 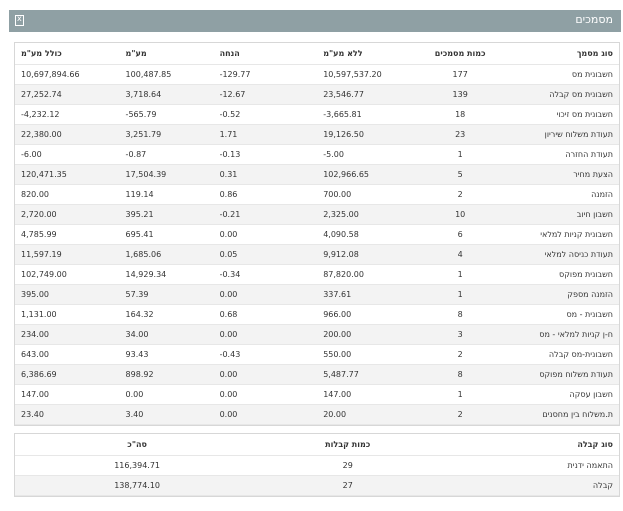 I want to click on table-cell: 0.21-, so click(x=265, y=214).